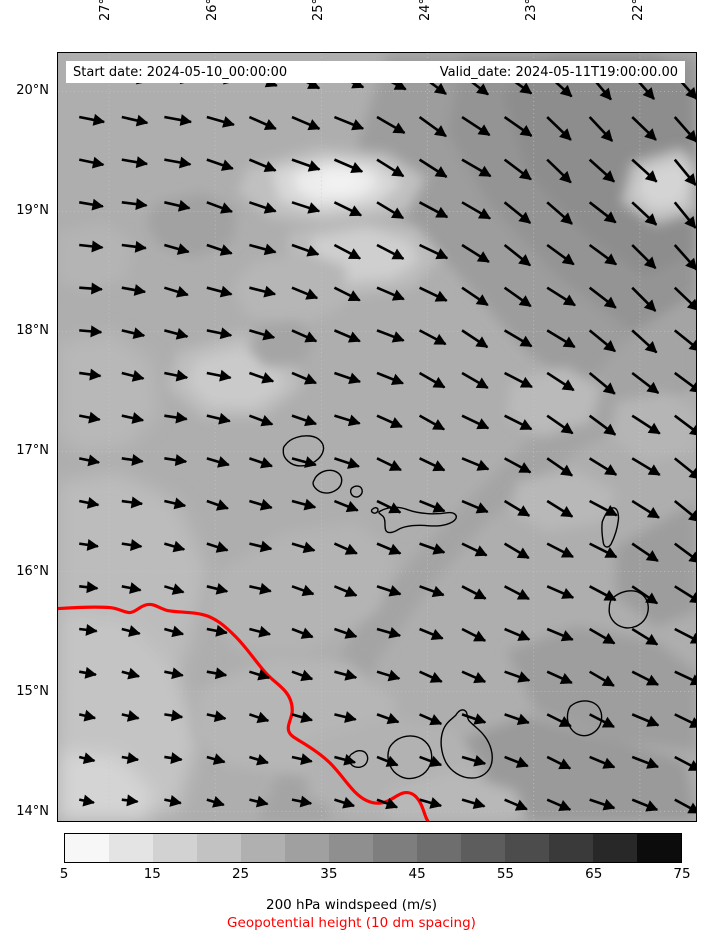 The width and height of the screenshot is (703, 942). Describe the element at coordinates (64, 874) in the screenshot. I see `colorbar-tick-0: 5` at that location.